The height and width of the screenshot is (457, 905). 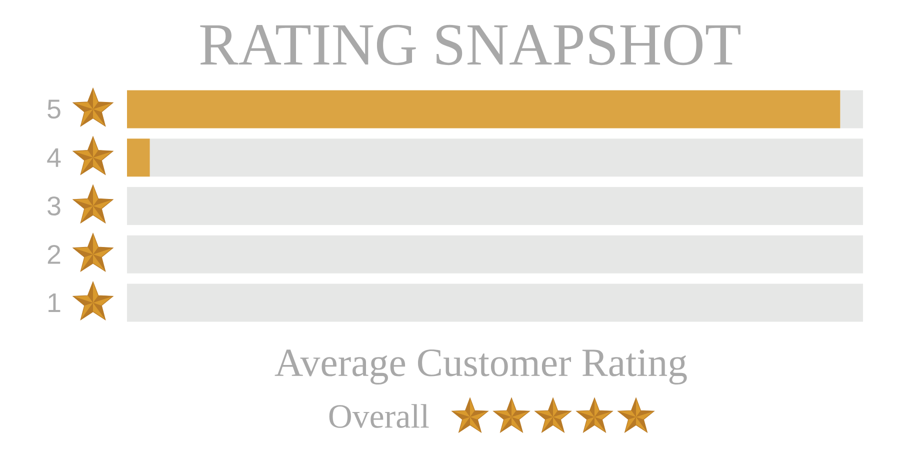 I want to click on text: Average Customer Rating, so click(x=480, y=367).